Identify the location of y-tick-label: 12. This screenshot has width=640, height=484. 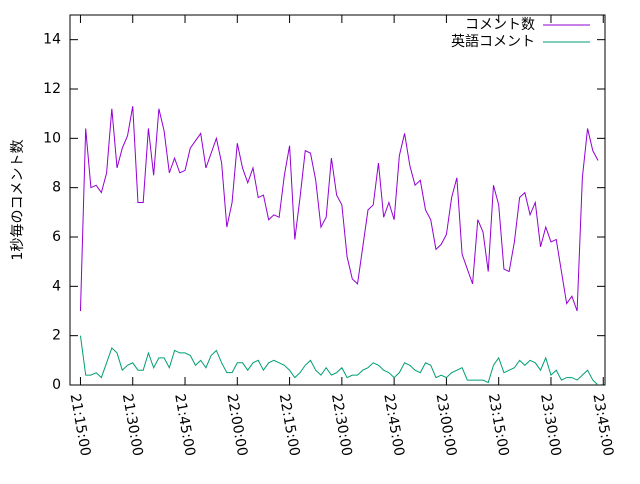
(52, 89).